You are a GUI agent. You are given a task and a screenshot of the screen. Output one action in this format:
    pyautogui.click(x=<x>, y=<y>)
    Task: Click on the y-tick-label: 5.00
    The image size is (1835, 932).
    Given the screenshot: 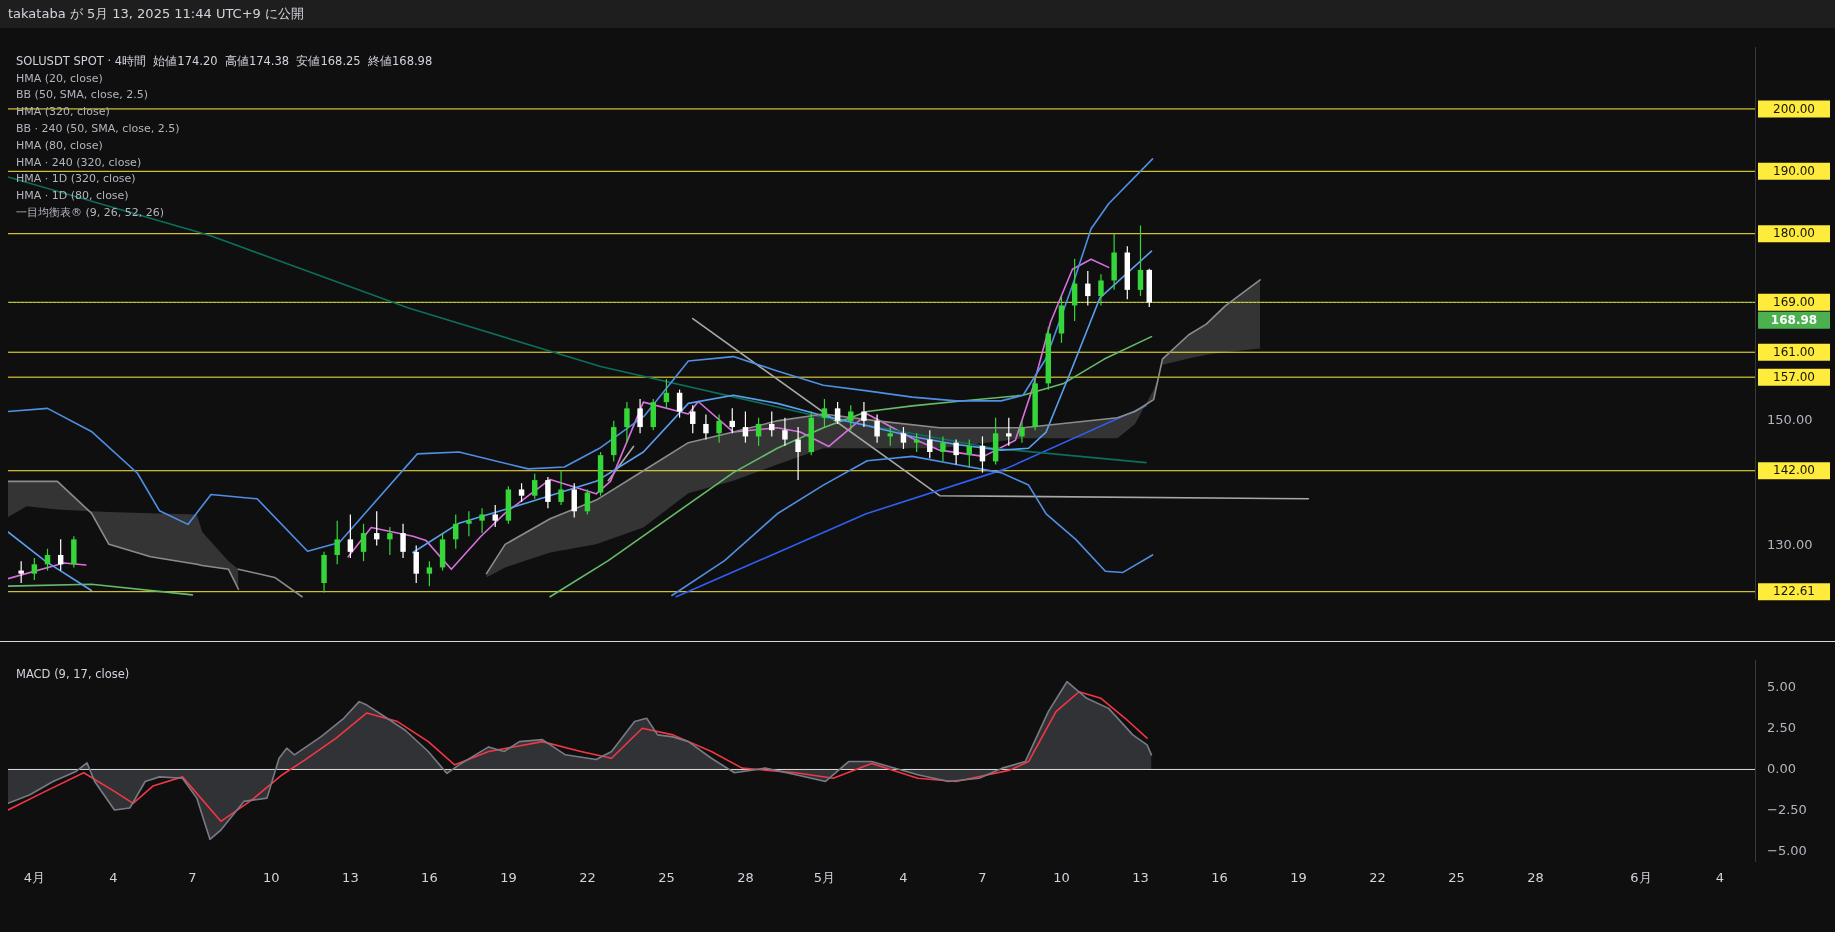 What is the action you would take?
    pyautogui.click(x=1781, y=686)
    